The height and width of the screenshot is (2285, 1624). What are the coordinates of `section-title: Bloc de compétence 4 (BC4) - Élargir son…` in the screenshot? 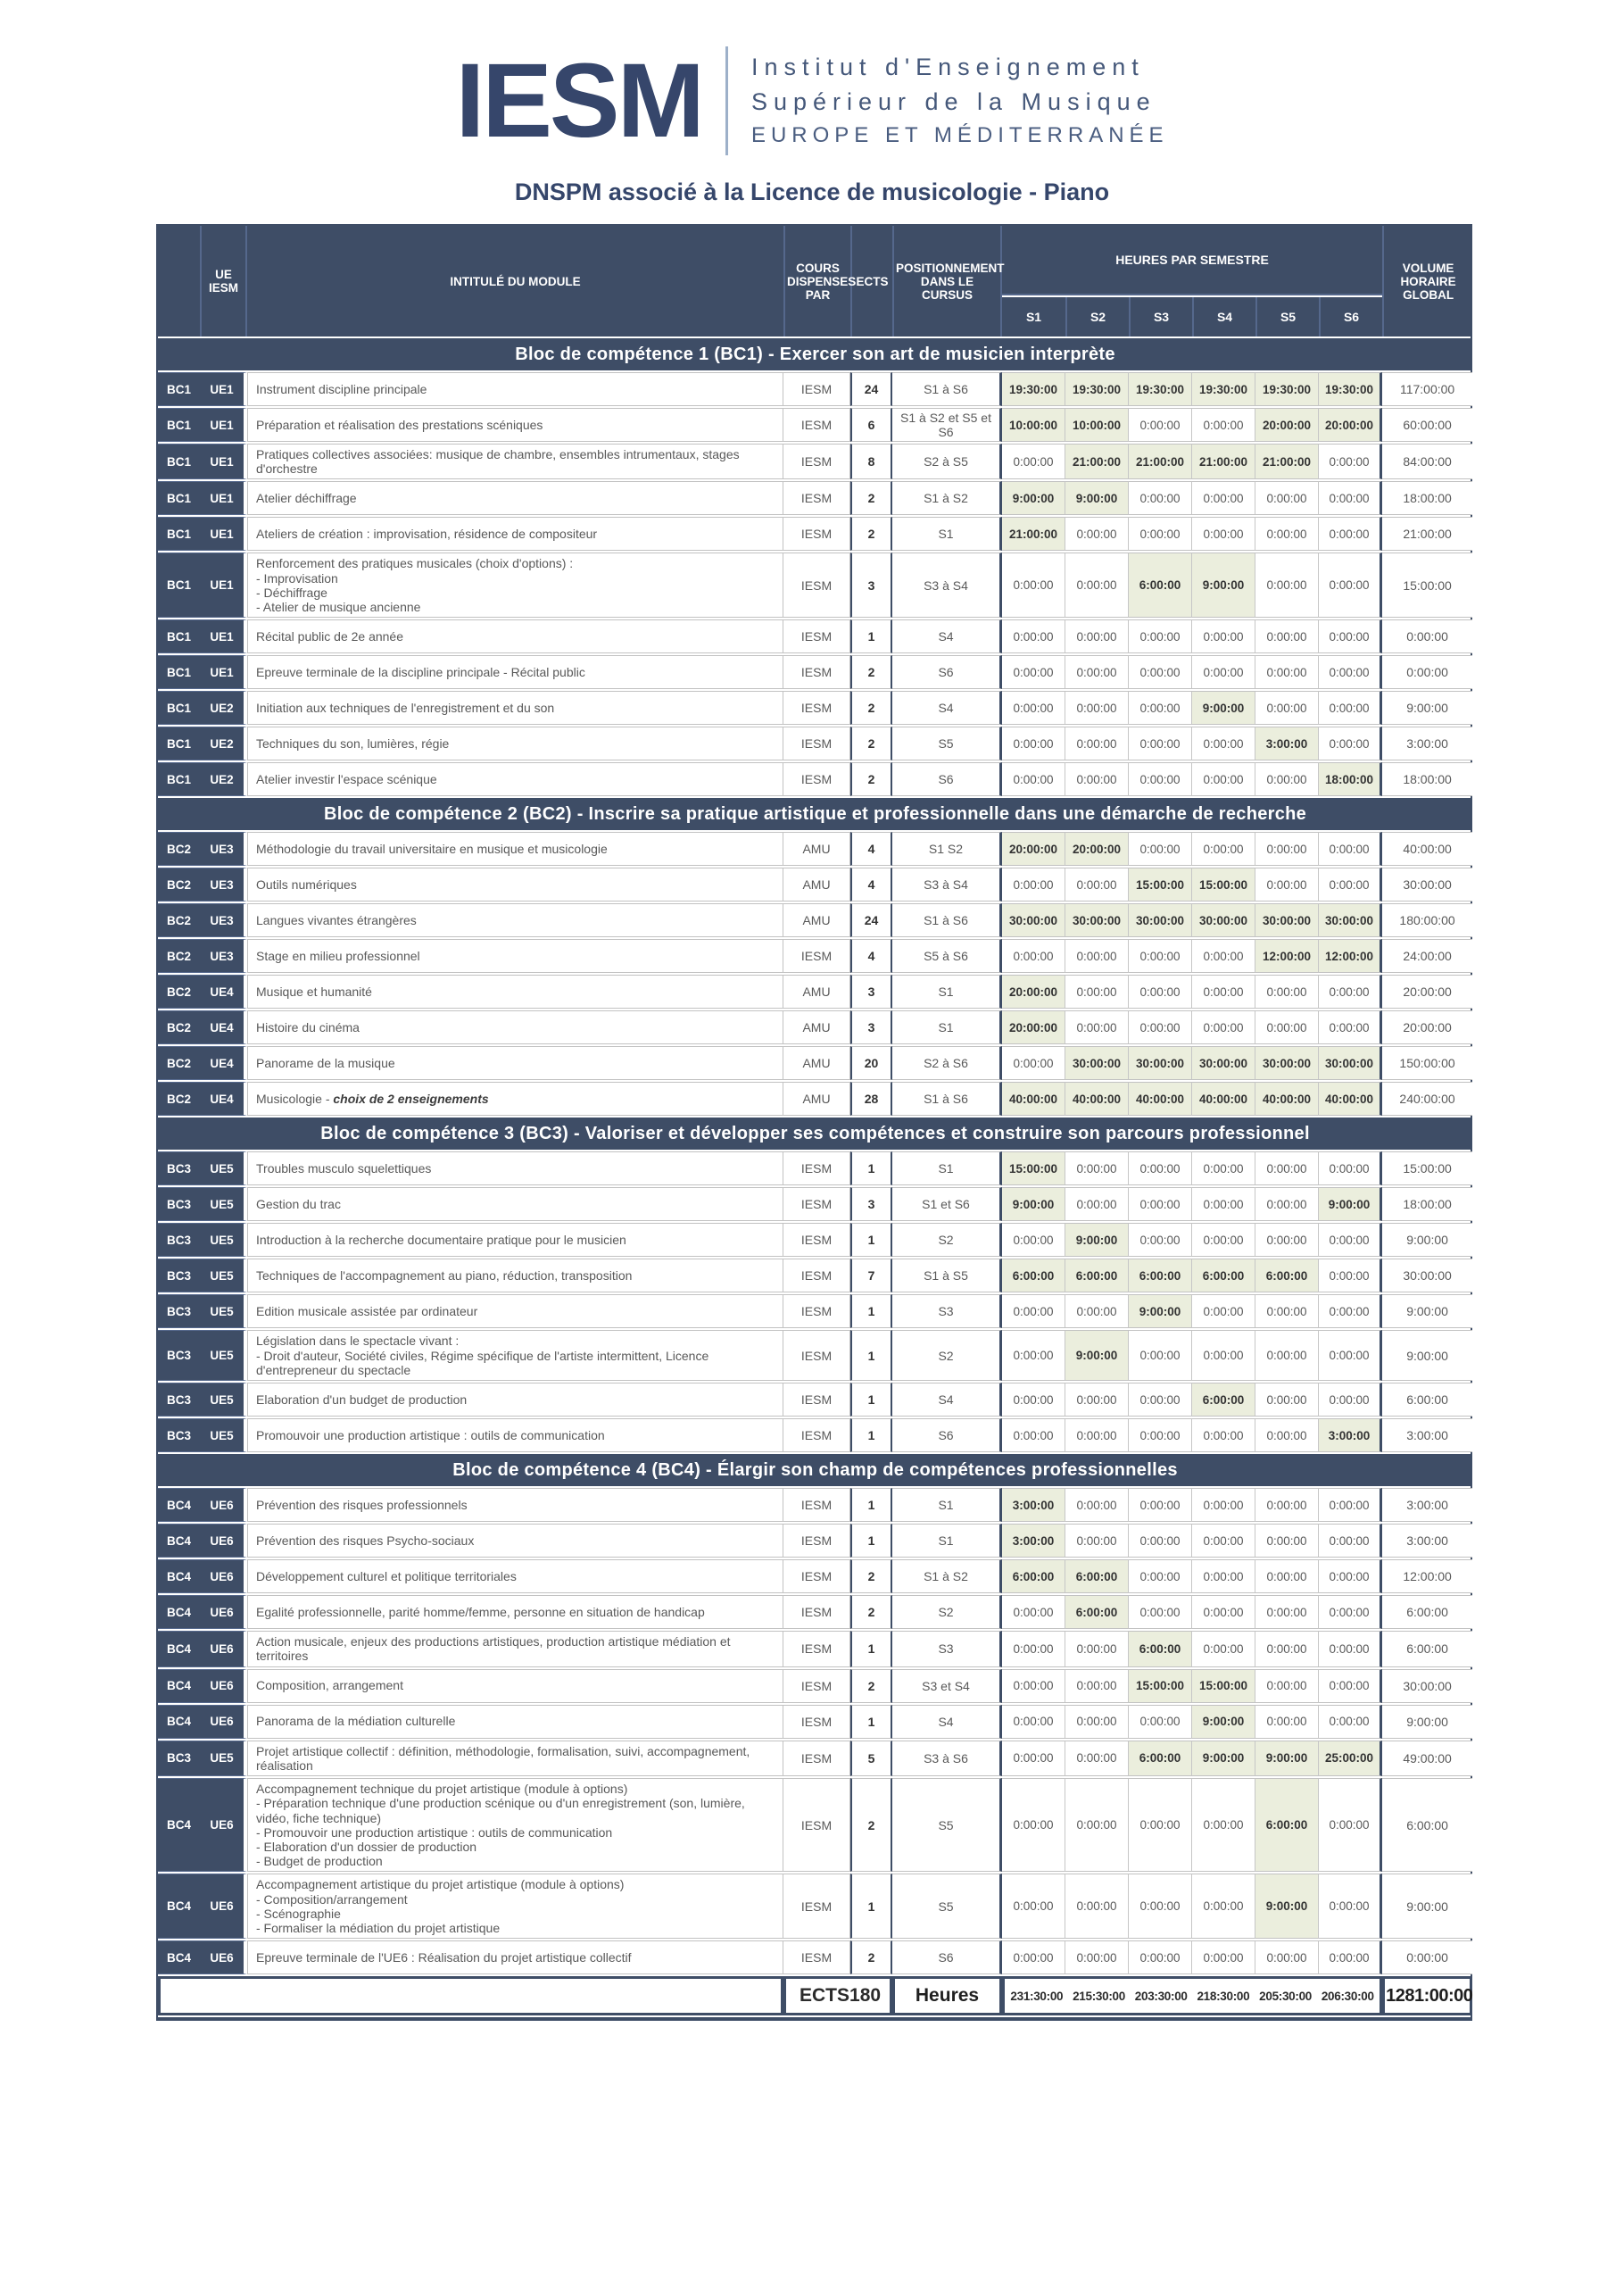 It's located at (815, 1470).